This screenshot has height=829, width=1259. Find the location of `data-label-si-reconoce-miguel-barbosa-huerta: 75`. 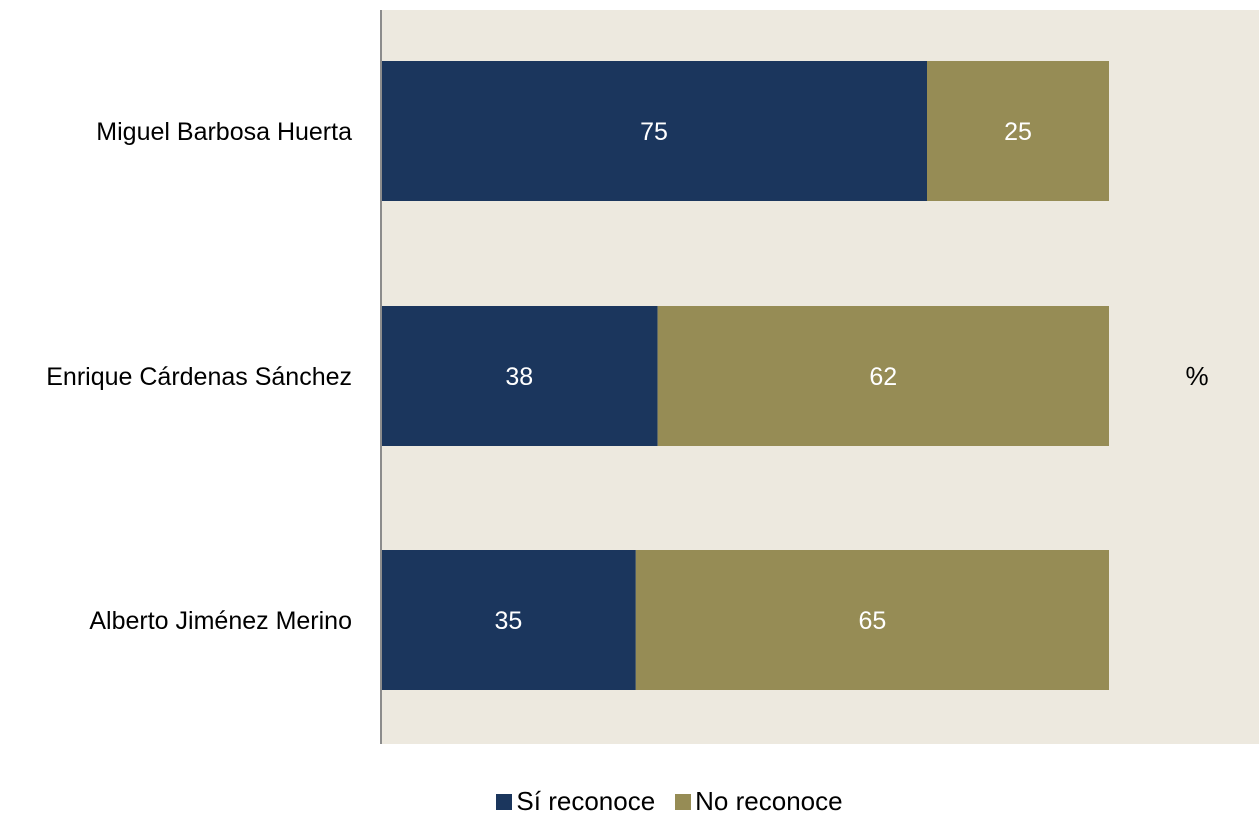

data-label-si-reconoce-miguel-barbosa-huerta: 75 is located at coordinates (654, 132).